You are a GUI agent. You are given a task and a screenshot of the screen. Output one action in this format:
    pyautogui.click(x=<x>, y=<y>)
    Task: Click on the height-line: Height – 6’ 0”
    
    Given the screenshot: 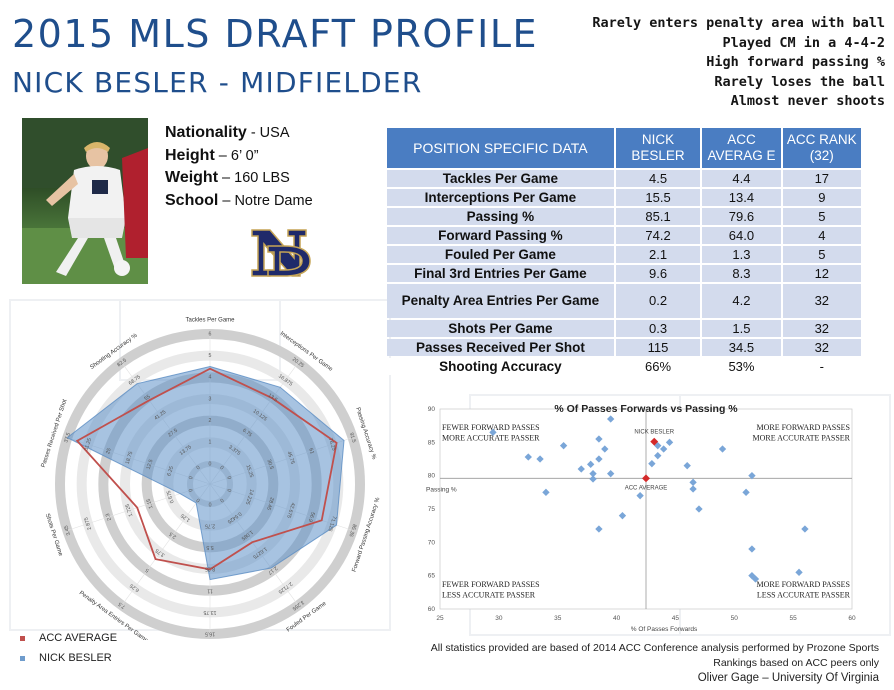 What is the action you would take?
    pyautogui.click(x=239, y=156)
    